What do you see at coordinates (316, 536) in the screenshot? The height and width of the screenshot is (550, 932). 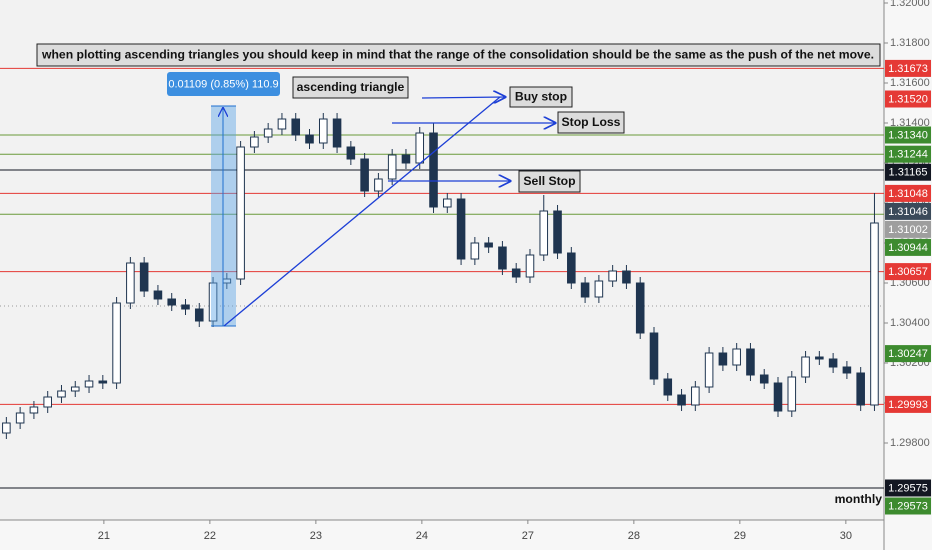 I see `x-tick-label: 23` at bounding box center [316, 536].